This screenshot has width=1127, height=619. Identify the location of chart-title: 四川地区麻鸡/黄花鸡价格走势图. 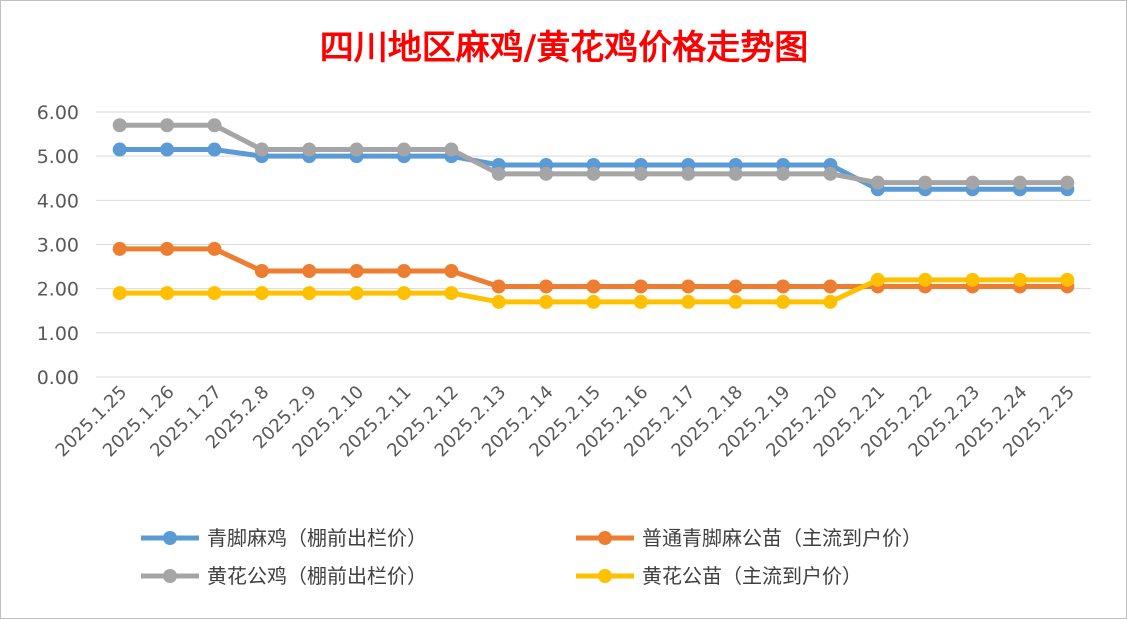
(564, 48).